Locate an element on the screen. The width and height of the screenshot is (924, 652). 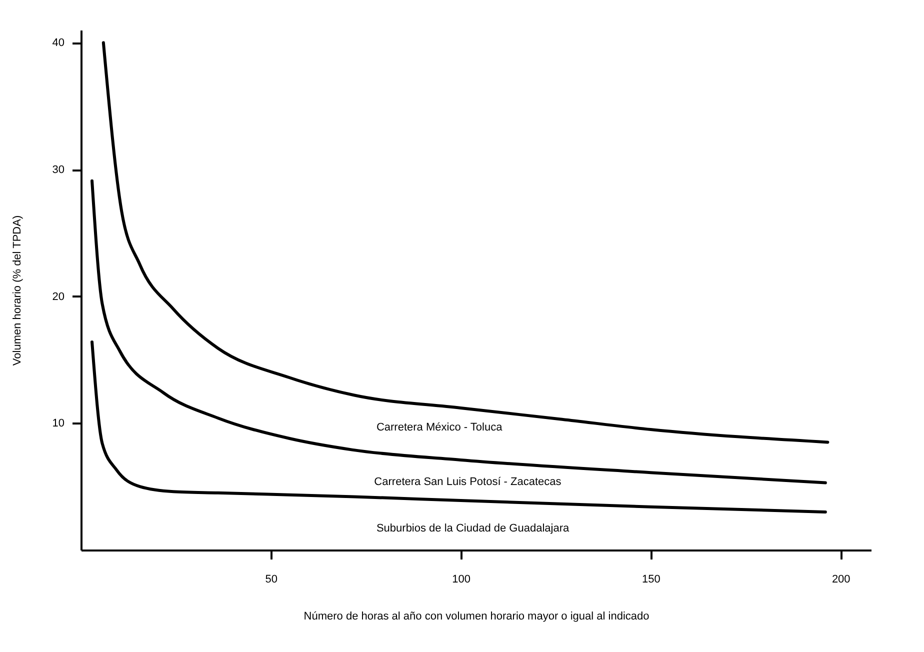
x-tick-label: 200 is located at coordinates (841, 580).